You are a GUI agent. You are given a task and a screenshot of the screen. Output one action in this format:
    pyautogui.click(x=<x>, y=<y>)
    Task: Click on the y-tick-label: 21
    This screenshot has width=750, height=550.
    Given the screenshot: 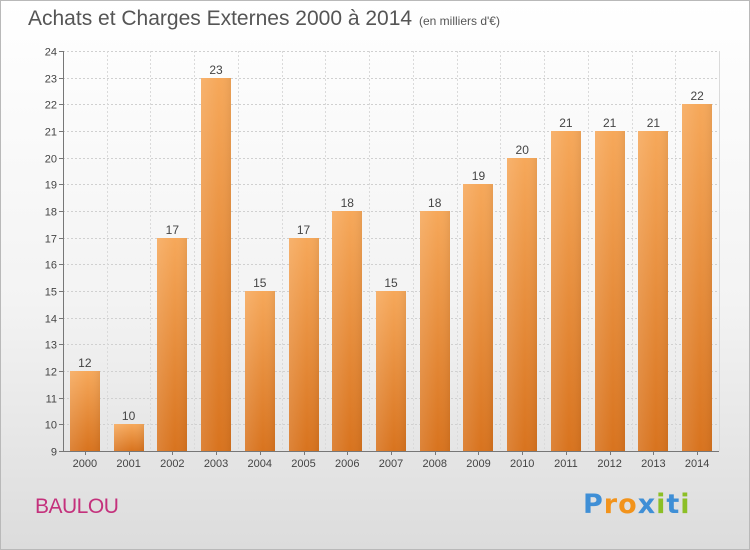 What is the action you would take?
    pyautogui.click(x=51, y=133)
    